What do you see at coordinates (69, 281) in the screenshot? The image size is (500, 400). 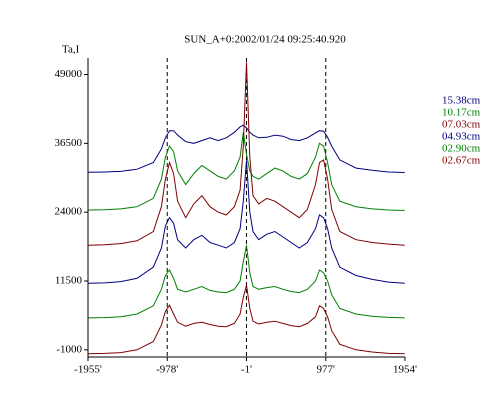 I see `y-tick-label: 11500` at bounding box center [69, 281].